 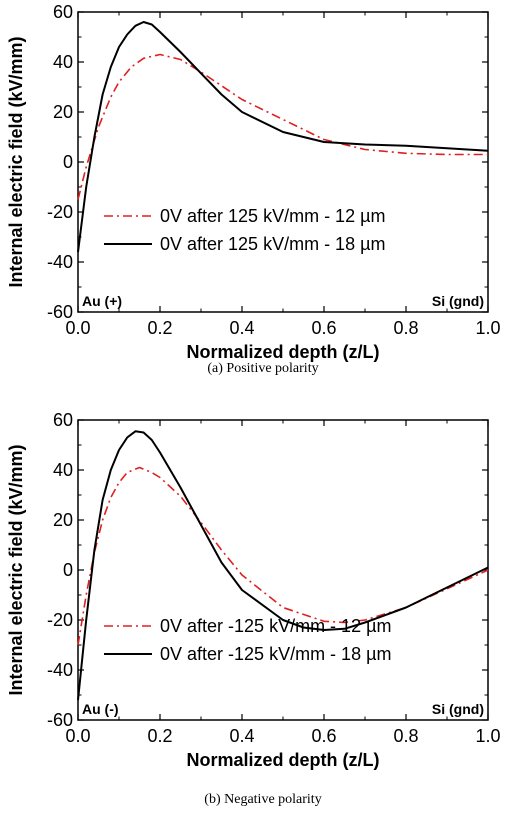 I want to click on legend-label: 0V after -125 kV/mm - 18 µm, so click(x=275, y=654).